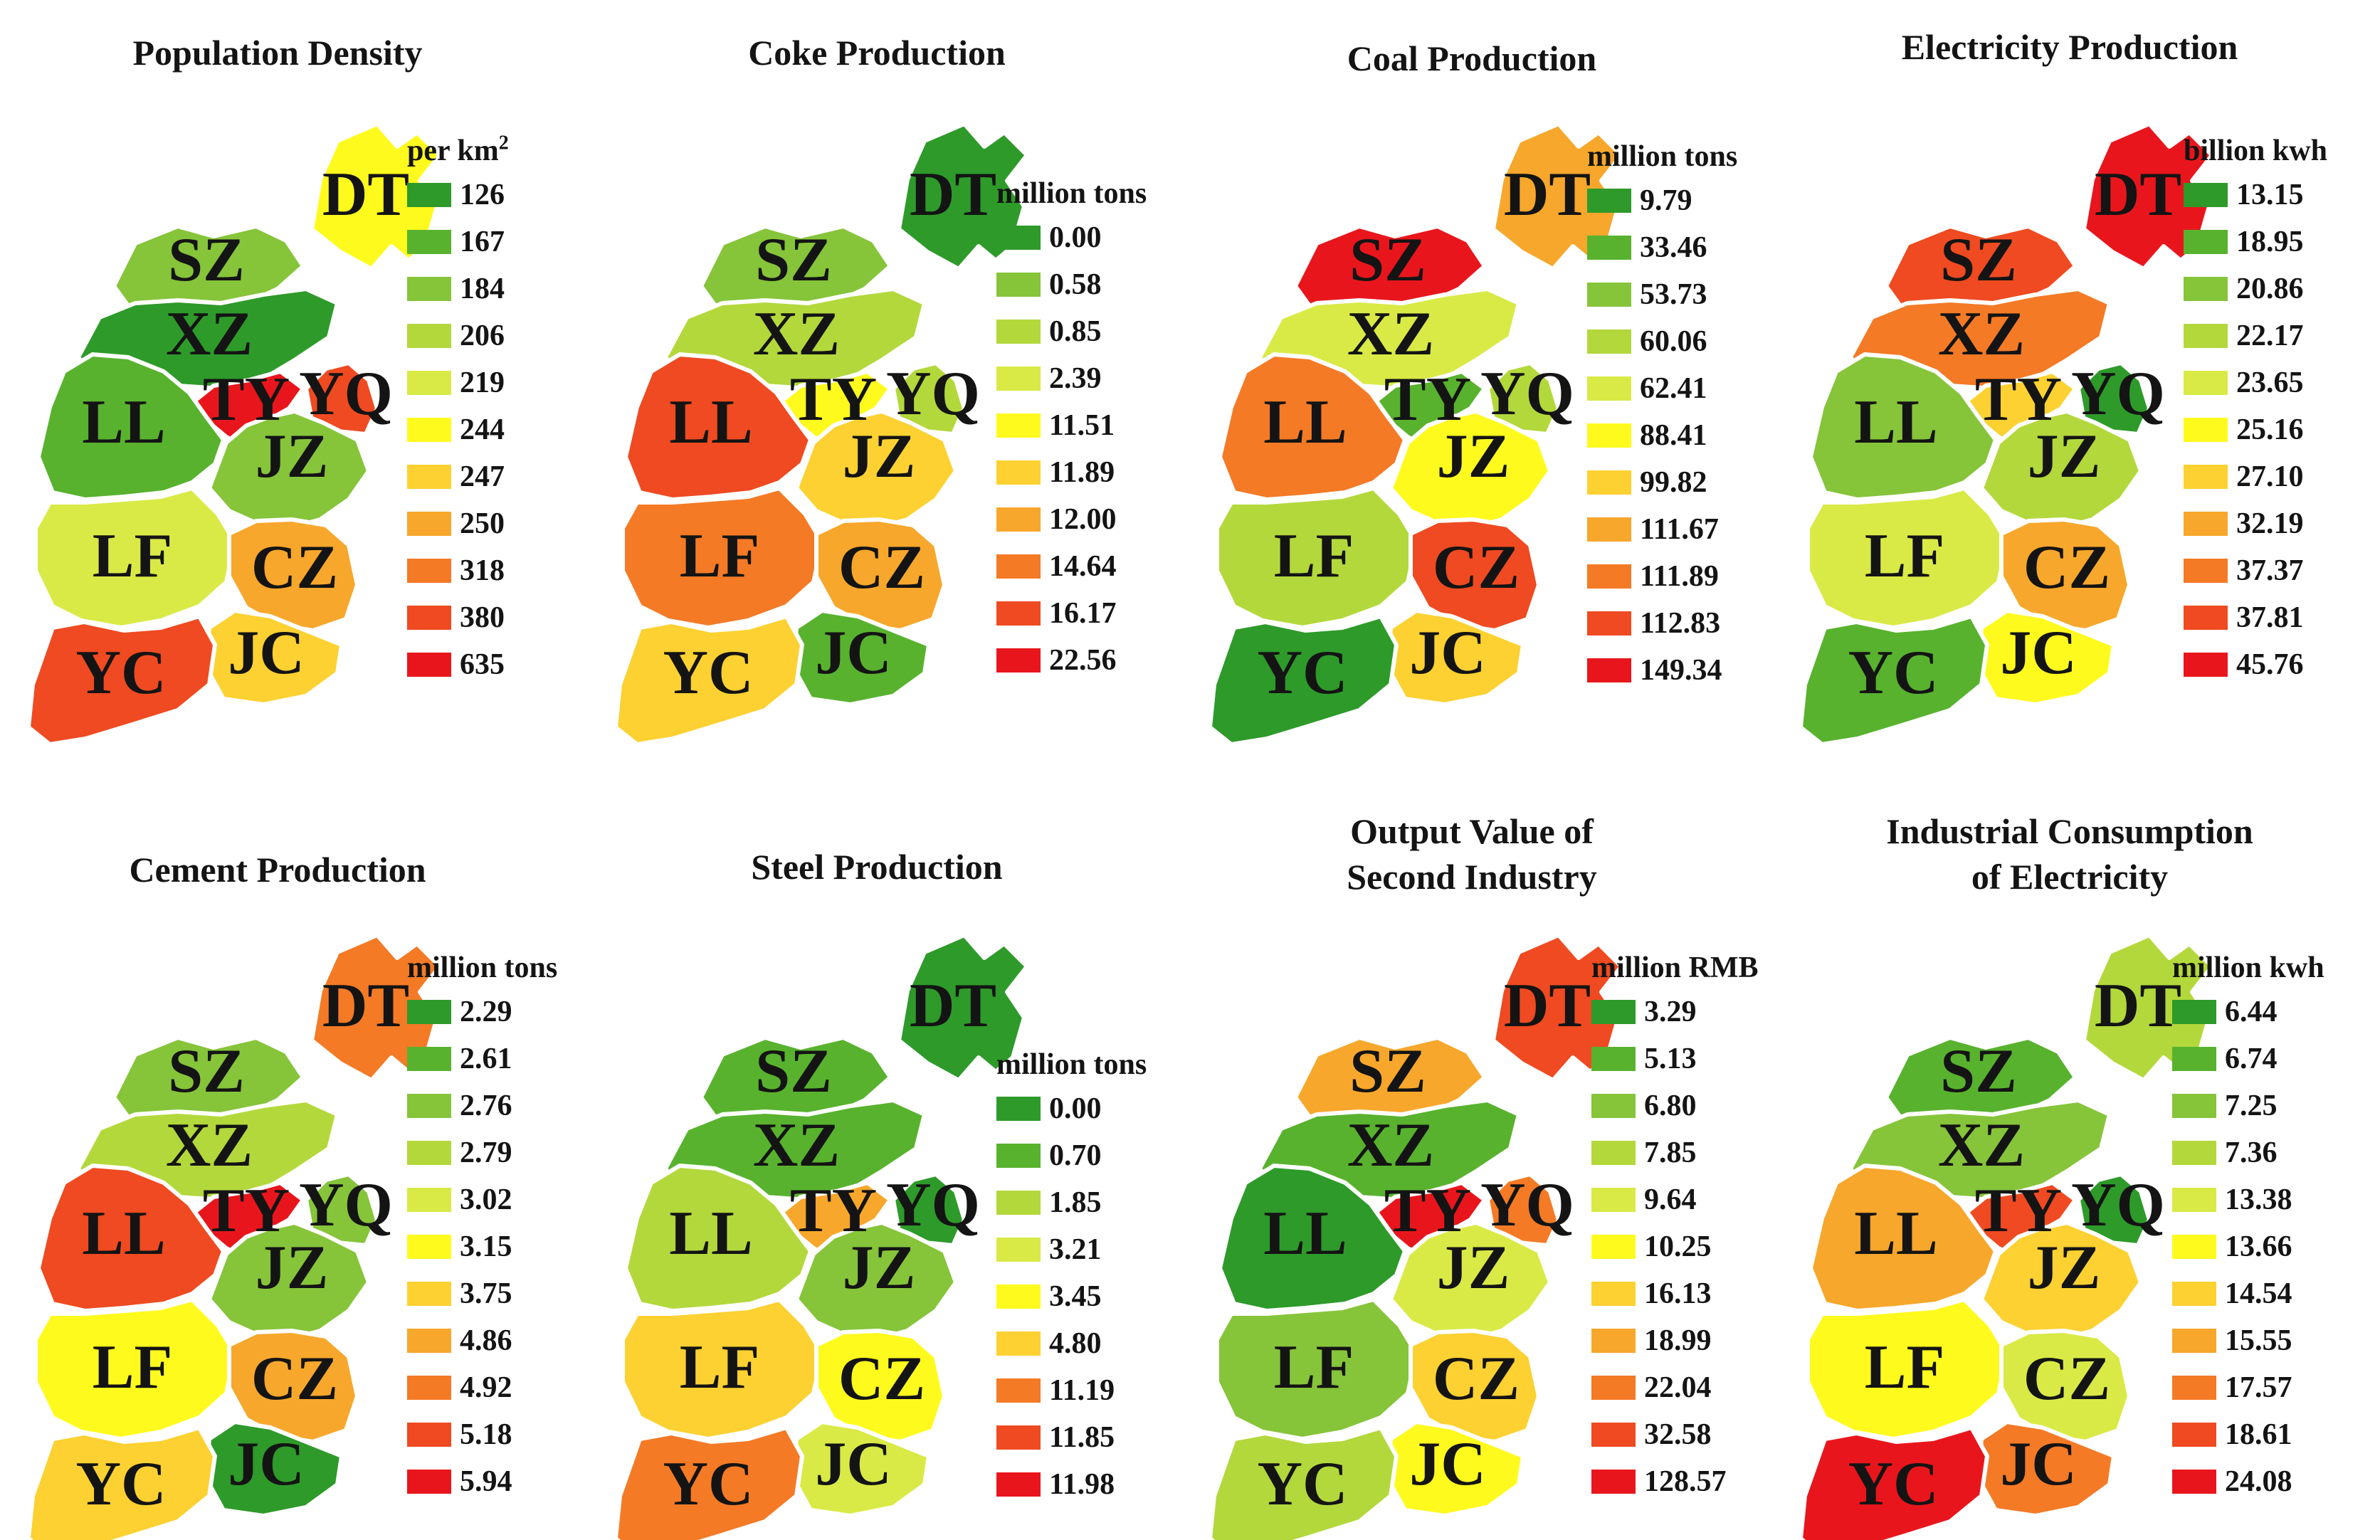 This screenshot has width=2380, height=1540. Describe the element at coordinates (482, 570) in the screenshot. I see `legend-value: 318` at that location.